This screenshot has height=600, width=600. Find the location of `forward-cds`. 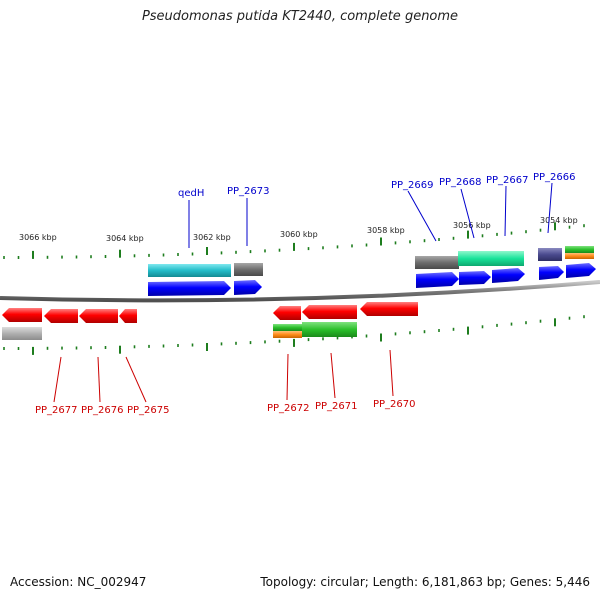

forward-cds is located at coordinates (372, 279).